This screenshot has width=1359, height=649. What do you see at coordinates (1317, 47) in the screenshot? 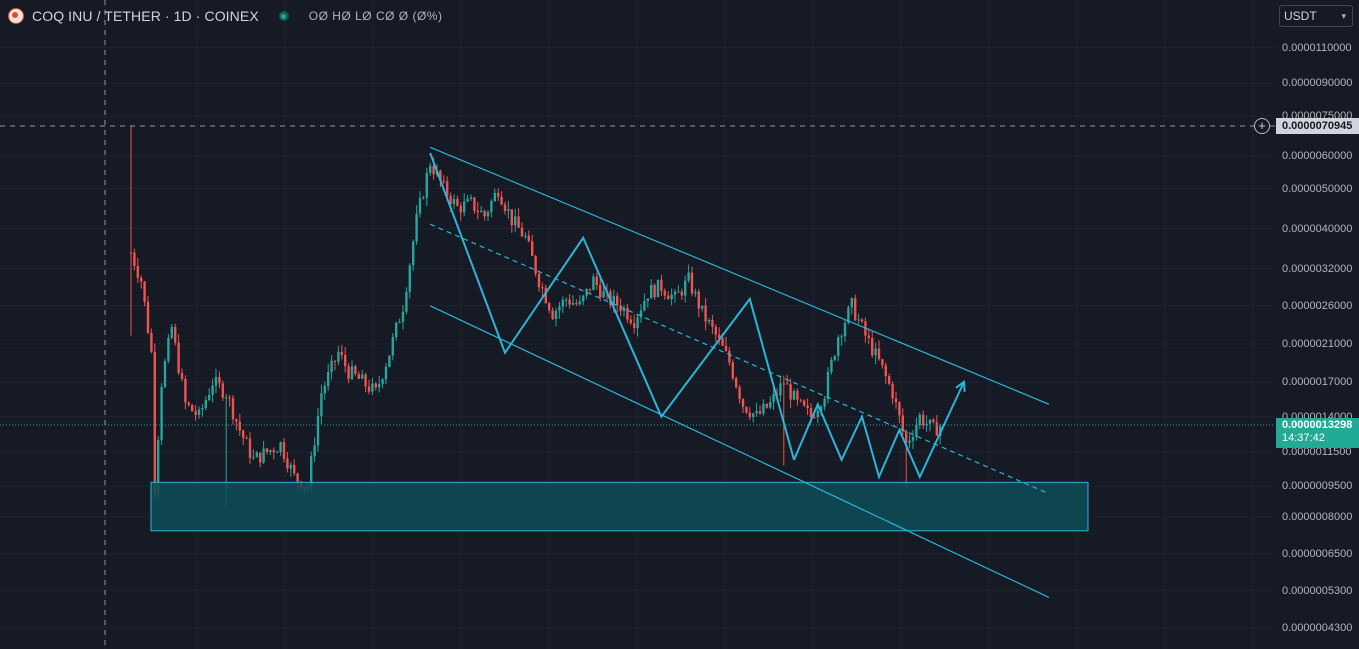
I see `price-tick-label: 0.0000110000` at bounding box center [1317, 47].